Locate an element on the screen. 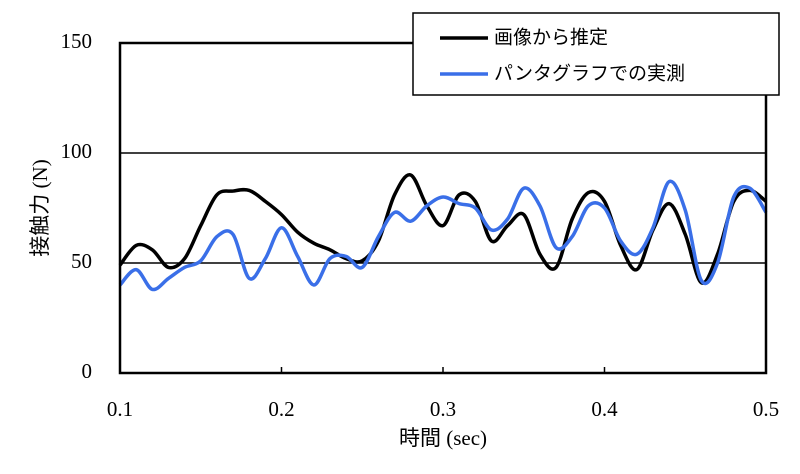 This screenshot has height=474, width=800. legend-label: 画像から推定 is located at coordinates (551, 38).